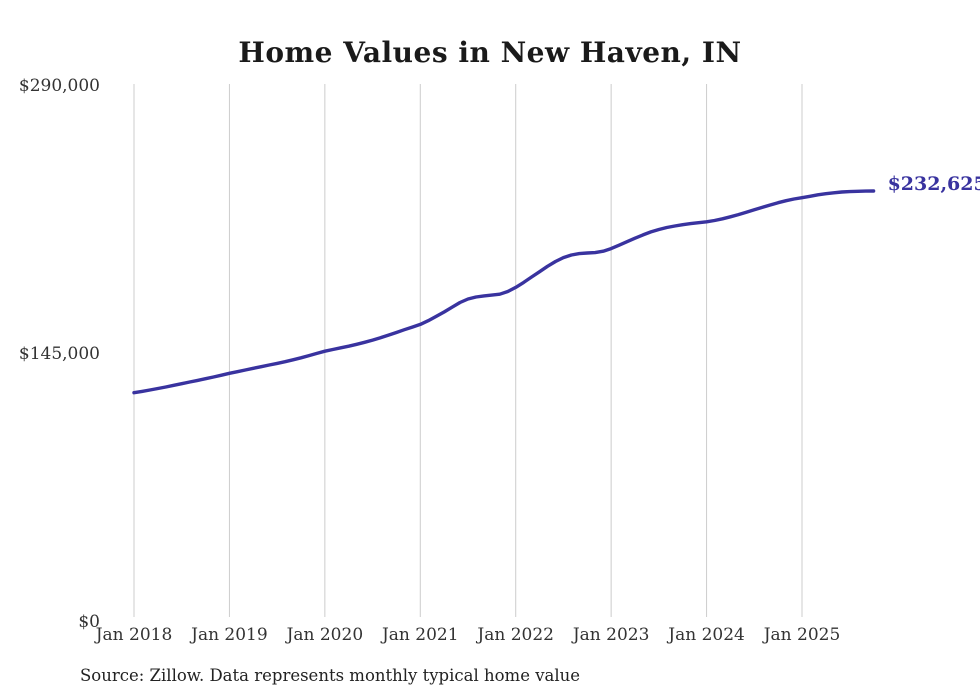 The image size is (980, 699). What do you see at coordinates (324, 635) in the screenshot?
I see `x-axis-tick-label: Jan 2020` at bounding box center [324, 635].